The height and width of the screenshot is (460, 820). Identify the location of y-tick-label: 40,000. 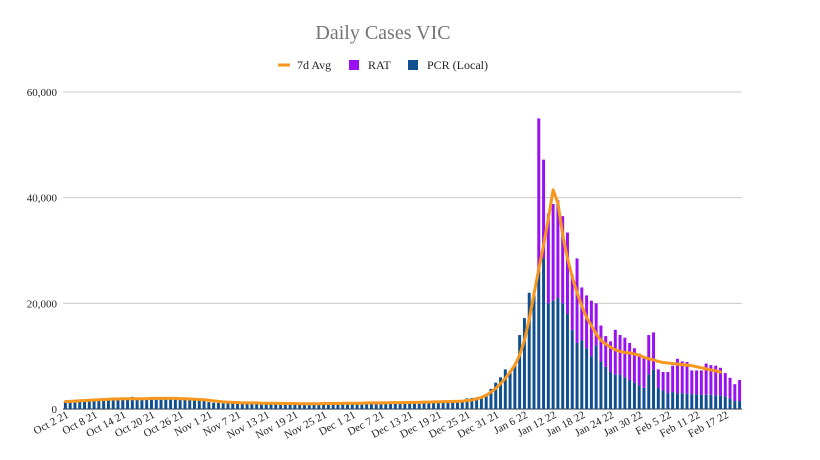
(42, 199).